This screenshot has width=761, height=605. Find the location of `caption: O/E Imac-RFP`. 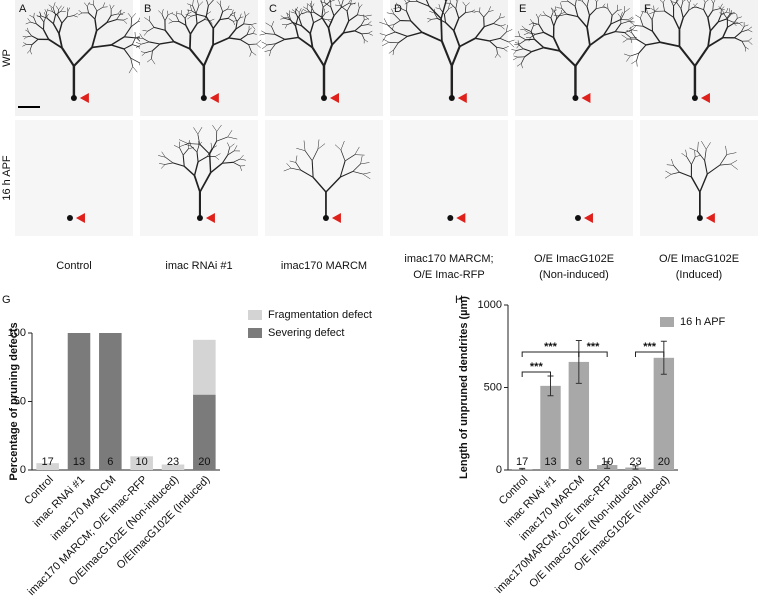

caption: O/E Imac-RFP is located at coordinates (449, 275).